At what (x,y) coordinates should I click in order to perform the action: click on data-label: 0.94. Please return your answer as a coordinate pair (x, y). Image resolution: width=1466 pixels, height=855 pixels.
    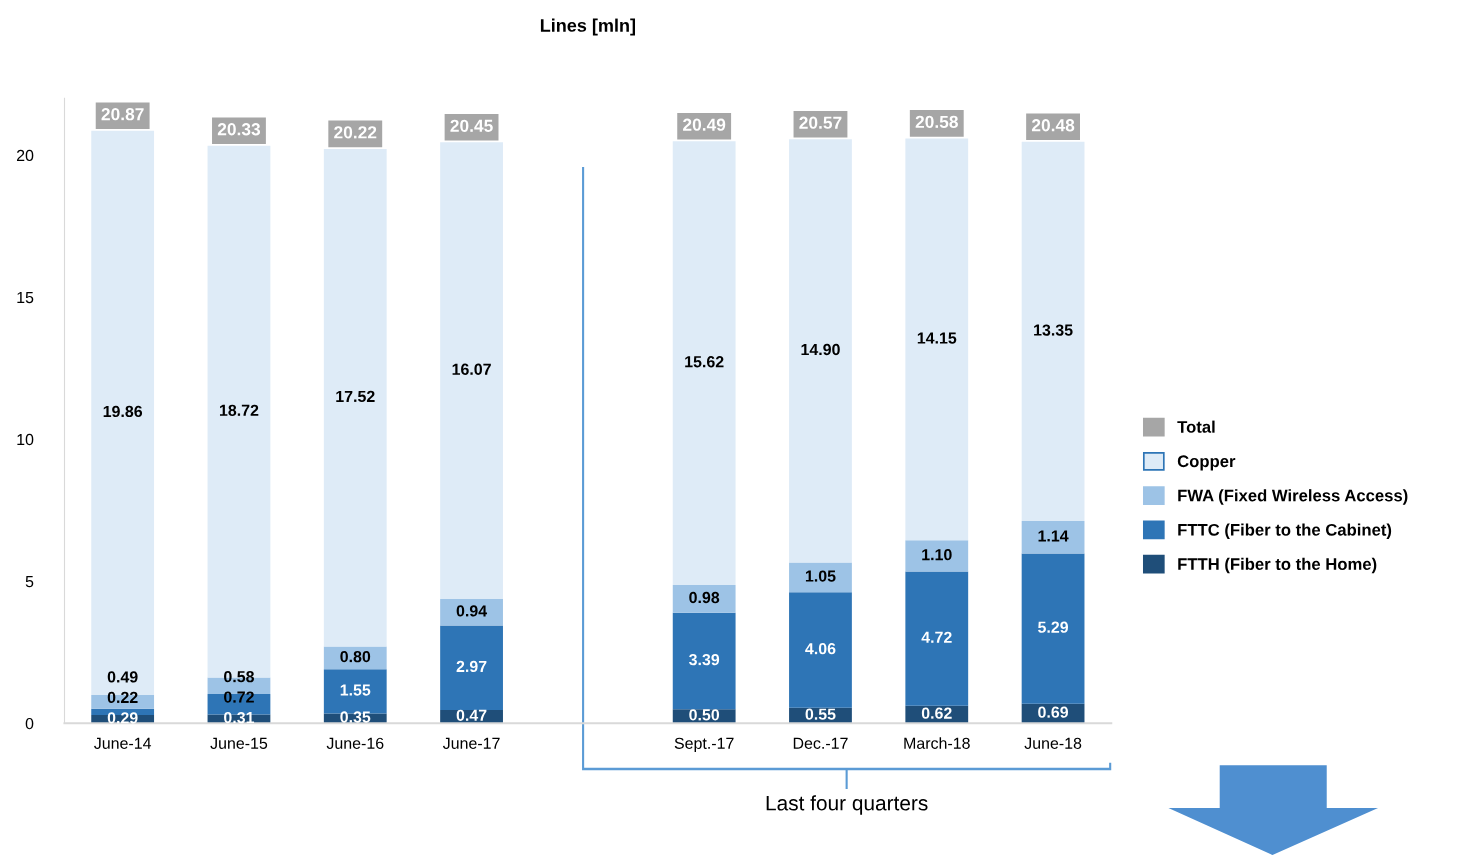
    Looking at the image, I should click on (472, 611).